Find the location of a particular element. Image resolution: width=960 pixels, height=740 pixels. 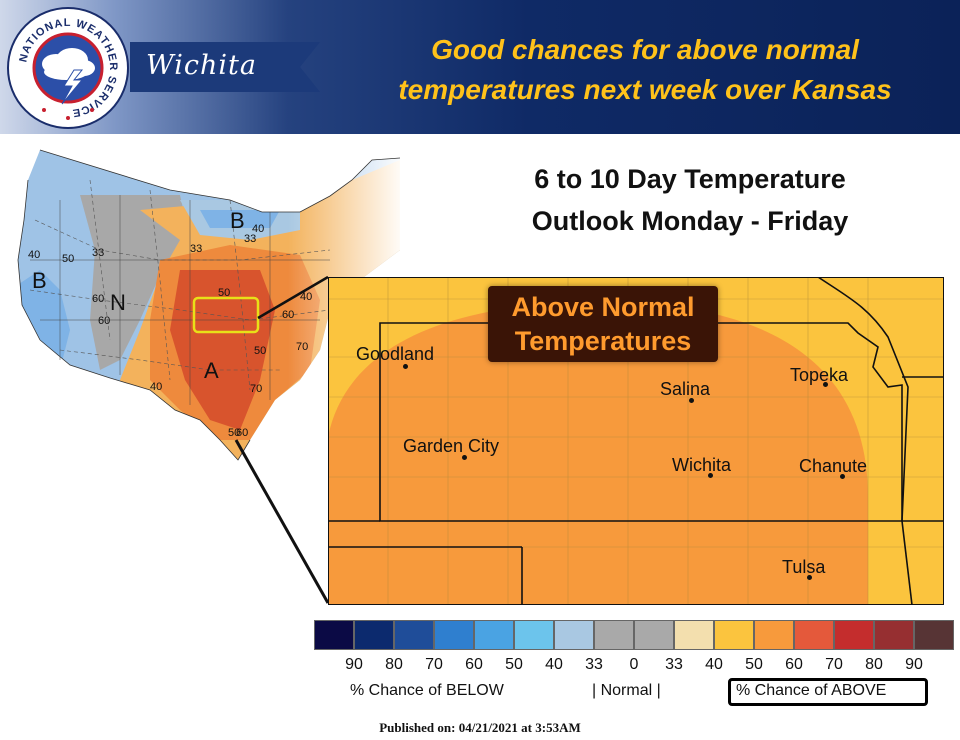

outlook-title-line-1: 6 to 10 Day Temperature is located at coordinates (690, 179).